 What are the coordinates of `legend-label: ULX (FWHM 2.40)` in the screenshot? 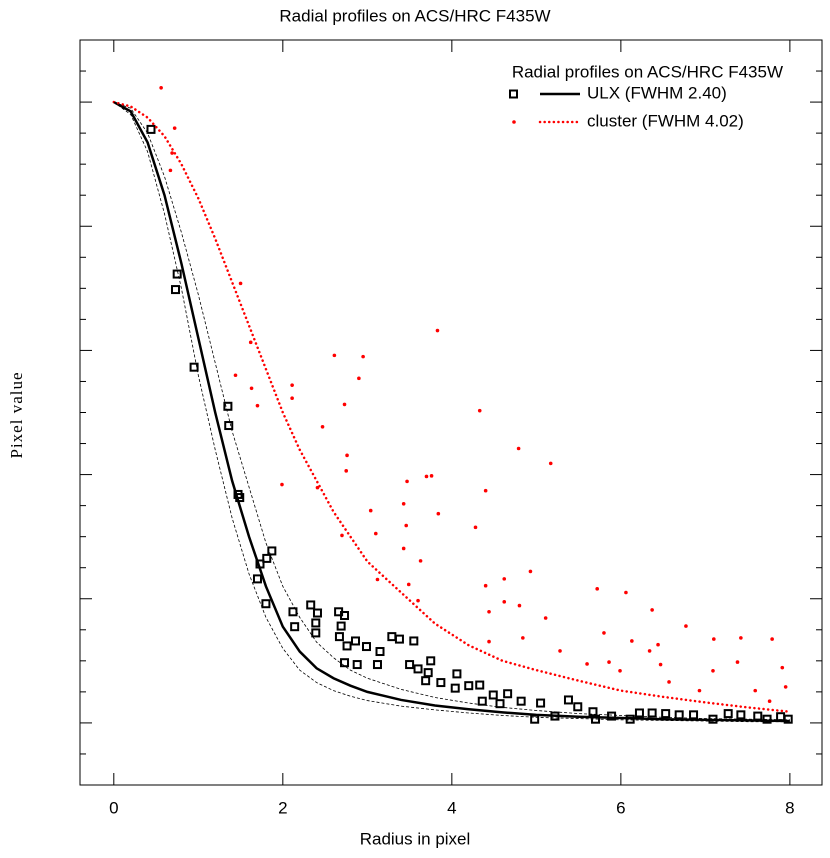 It's located at (657, 92).